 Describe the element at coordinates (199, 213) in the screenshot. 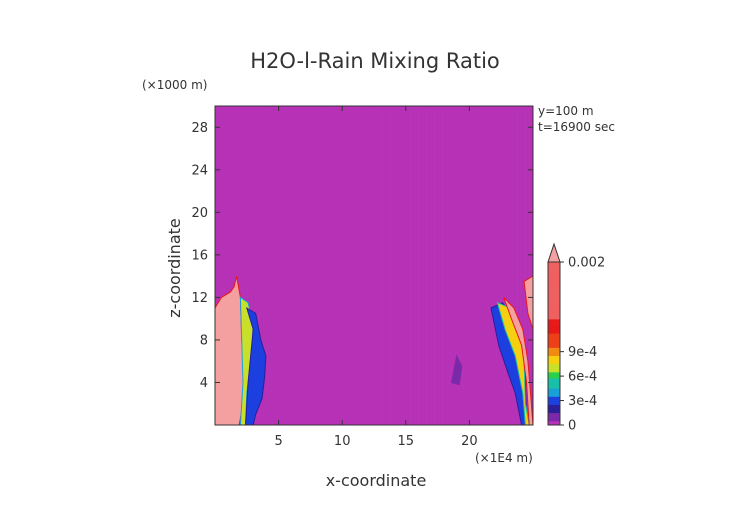

I see `y-tick-label: 20` at that location.